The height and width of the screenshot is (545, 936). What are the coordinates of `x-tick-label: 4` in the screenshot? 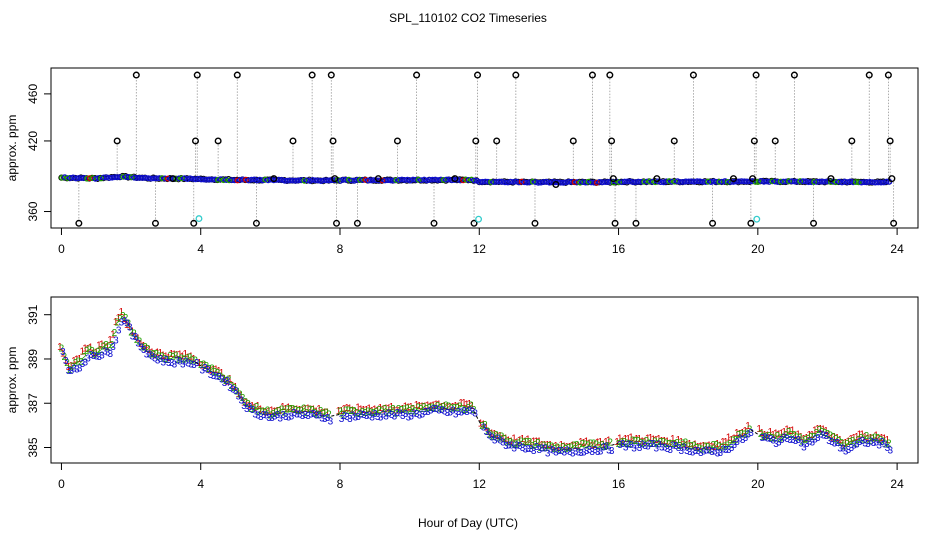 It's located at (200, 249).